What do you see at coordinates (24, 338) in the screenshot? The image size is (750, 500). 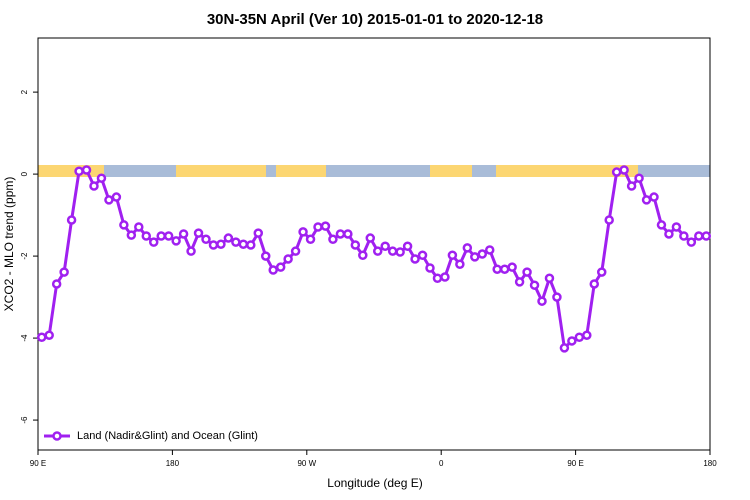 I see `y-tick-label: -4` at bounding box center [24, 338].